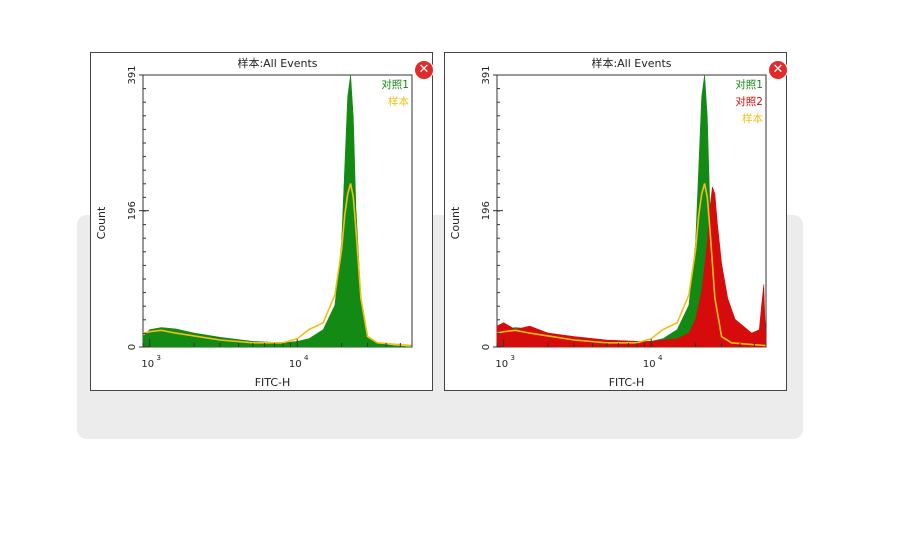  What do you see at coordinates (778, 70) in the screenshot?
I see `close-panel-2-button: ✕` at bounding box center [778, 70].